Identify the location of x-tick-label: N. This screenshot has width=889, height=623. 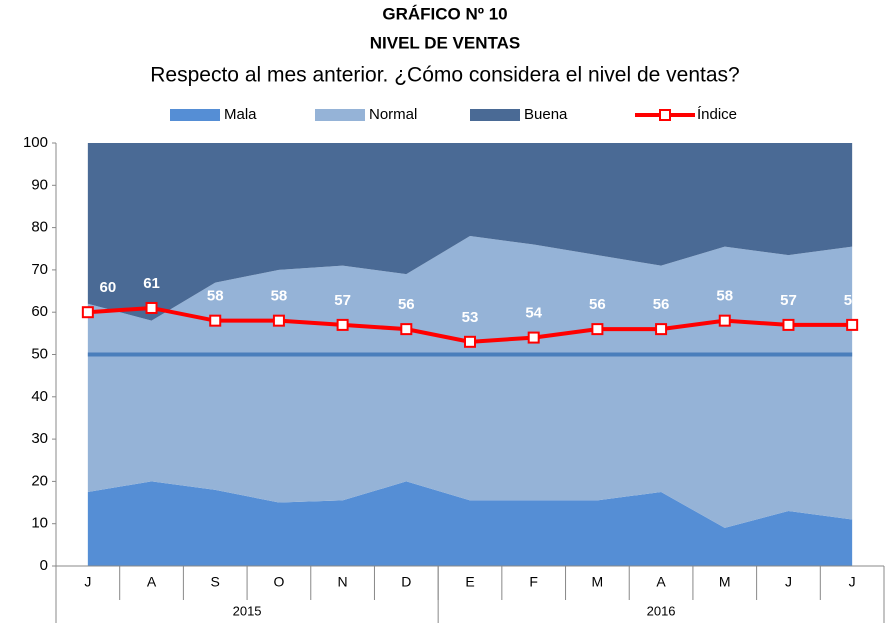
(343, 582).